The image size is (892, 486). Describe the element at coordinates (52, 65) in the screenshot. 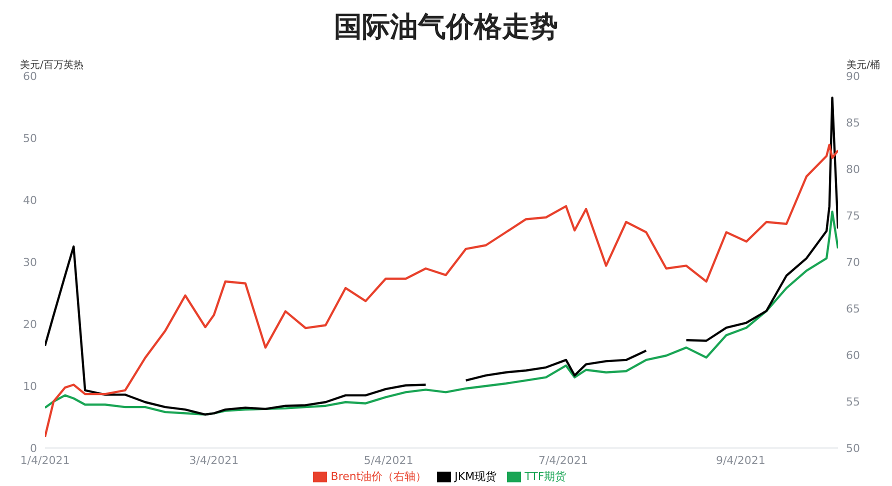

I see `y-axis-title: 美元/百万英热` at that location.